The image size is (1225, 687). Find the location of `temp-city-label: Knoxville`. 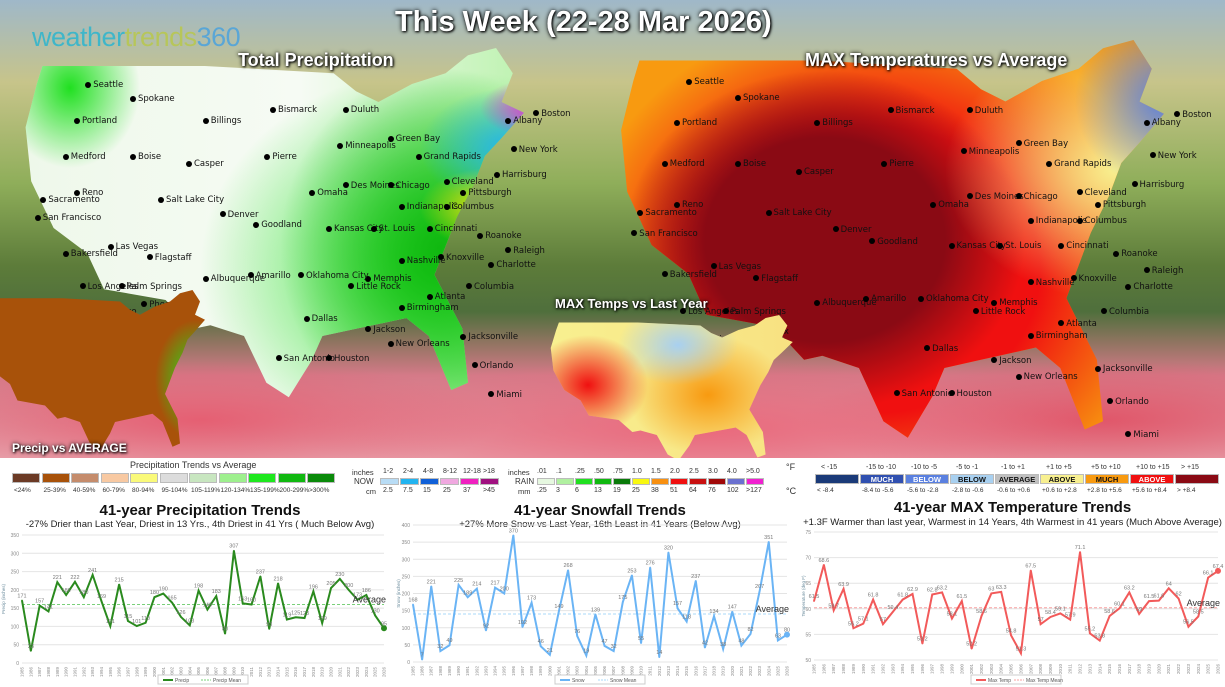

temp-city-label: Knoxville is located at coordinates (1094, 279).